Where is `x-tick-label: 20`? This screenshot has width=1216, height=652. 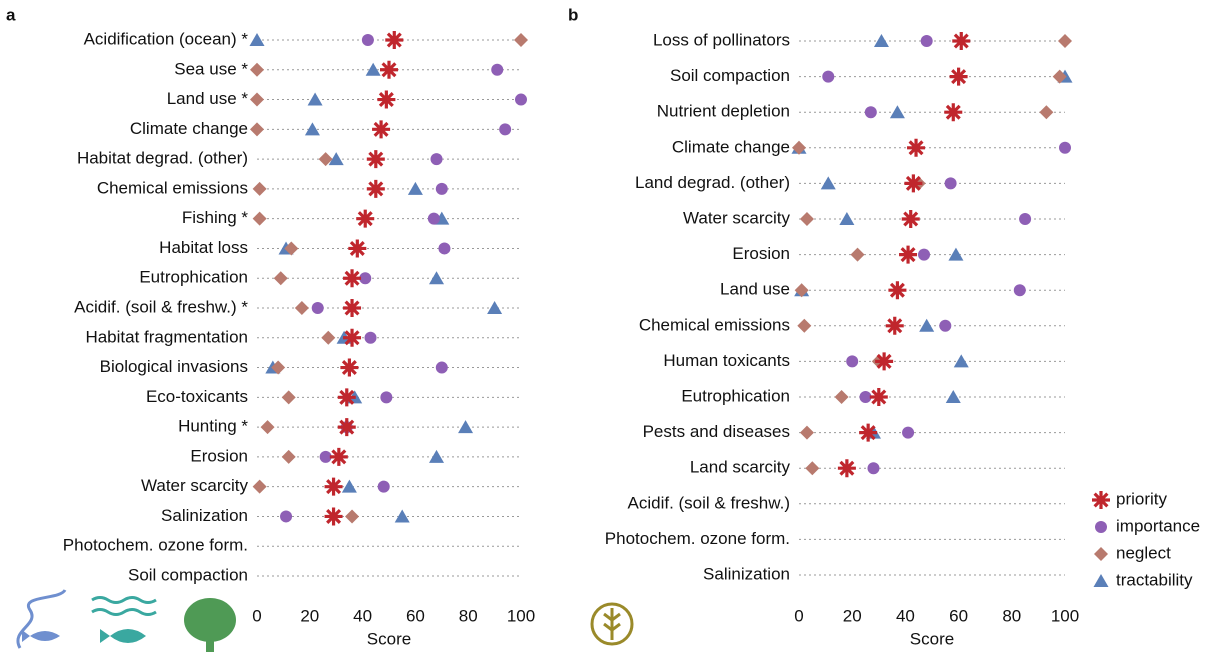
x-tick-label: 20 is located at coordinates (309, 615).